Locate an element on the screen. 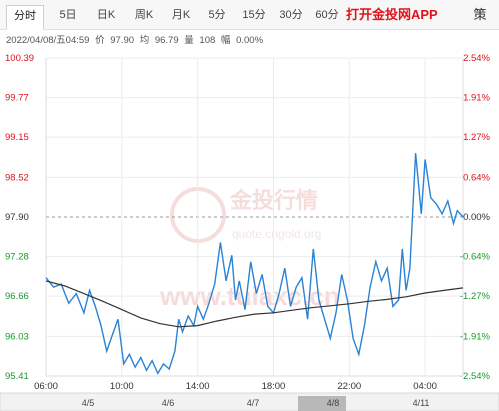 The height and width of the screenshot is (411, 499). x-tick-3: 18:00 is located at coordinates (274, 386).